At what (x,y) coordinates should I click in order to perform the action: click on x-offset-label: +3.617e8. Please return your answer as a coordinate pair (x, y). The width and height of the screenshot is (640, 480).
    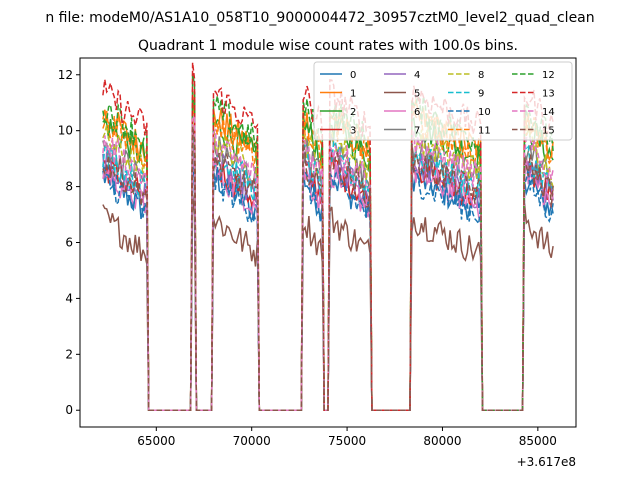
    Looking at the image, I should click on (546, 462).